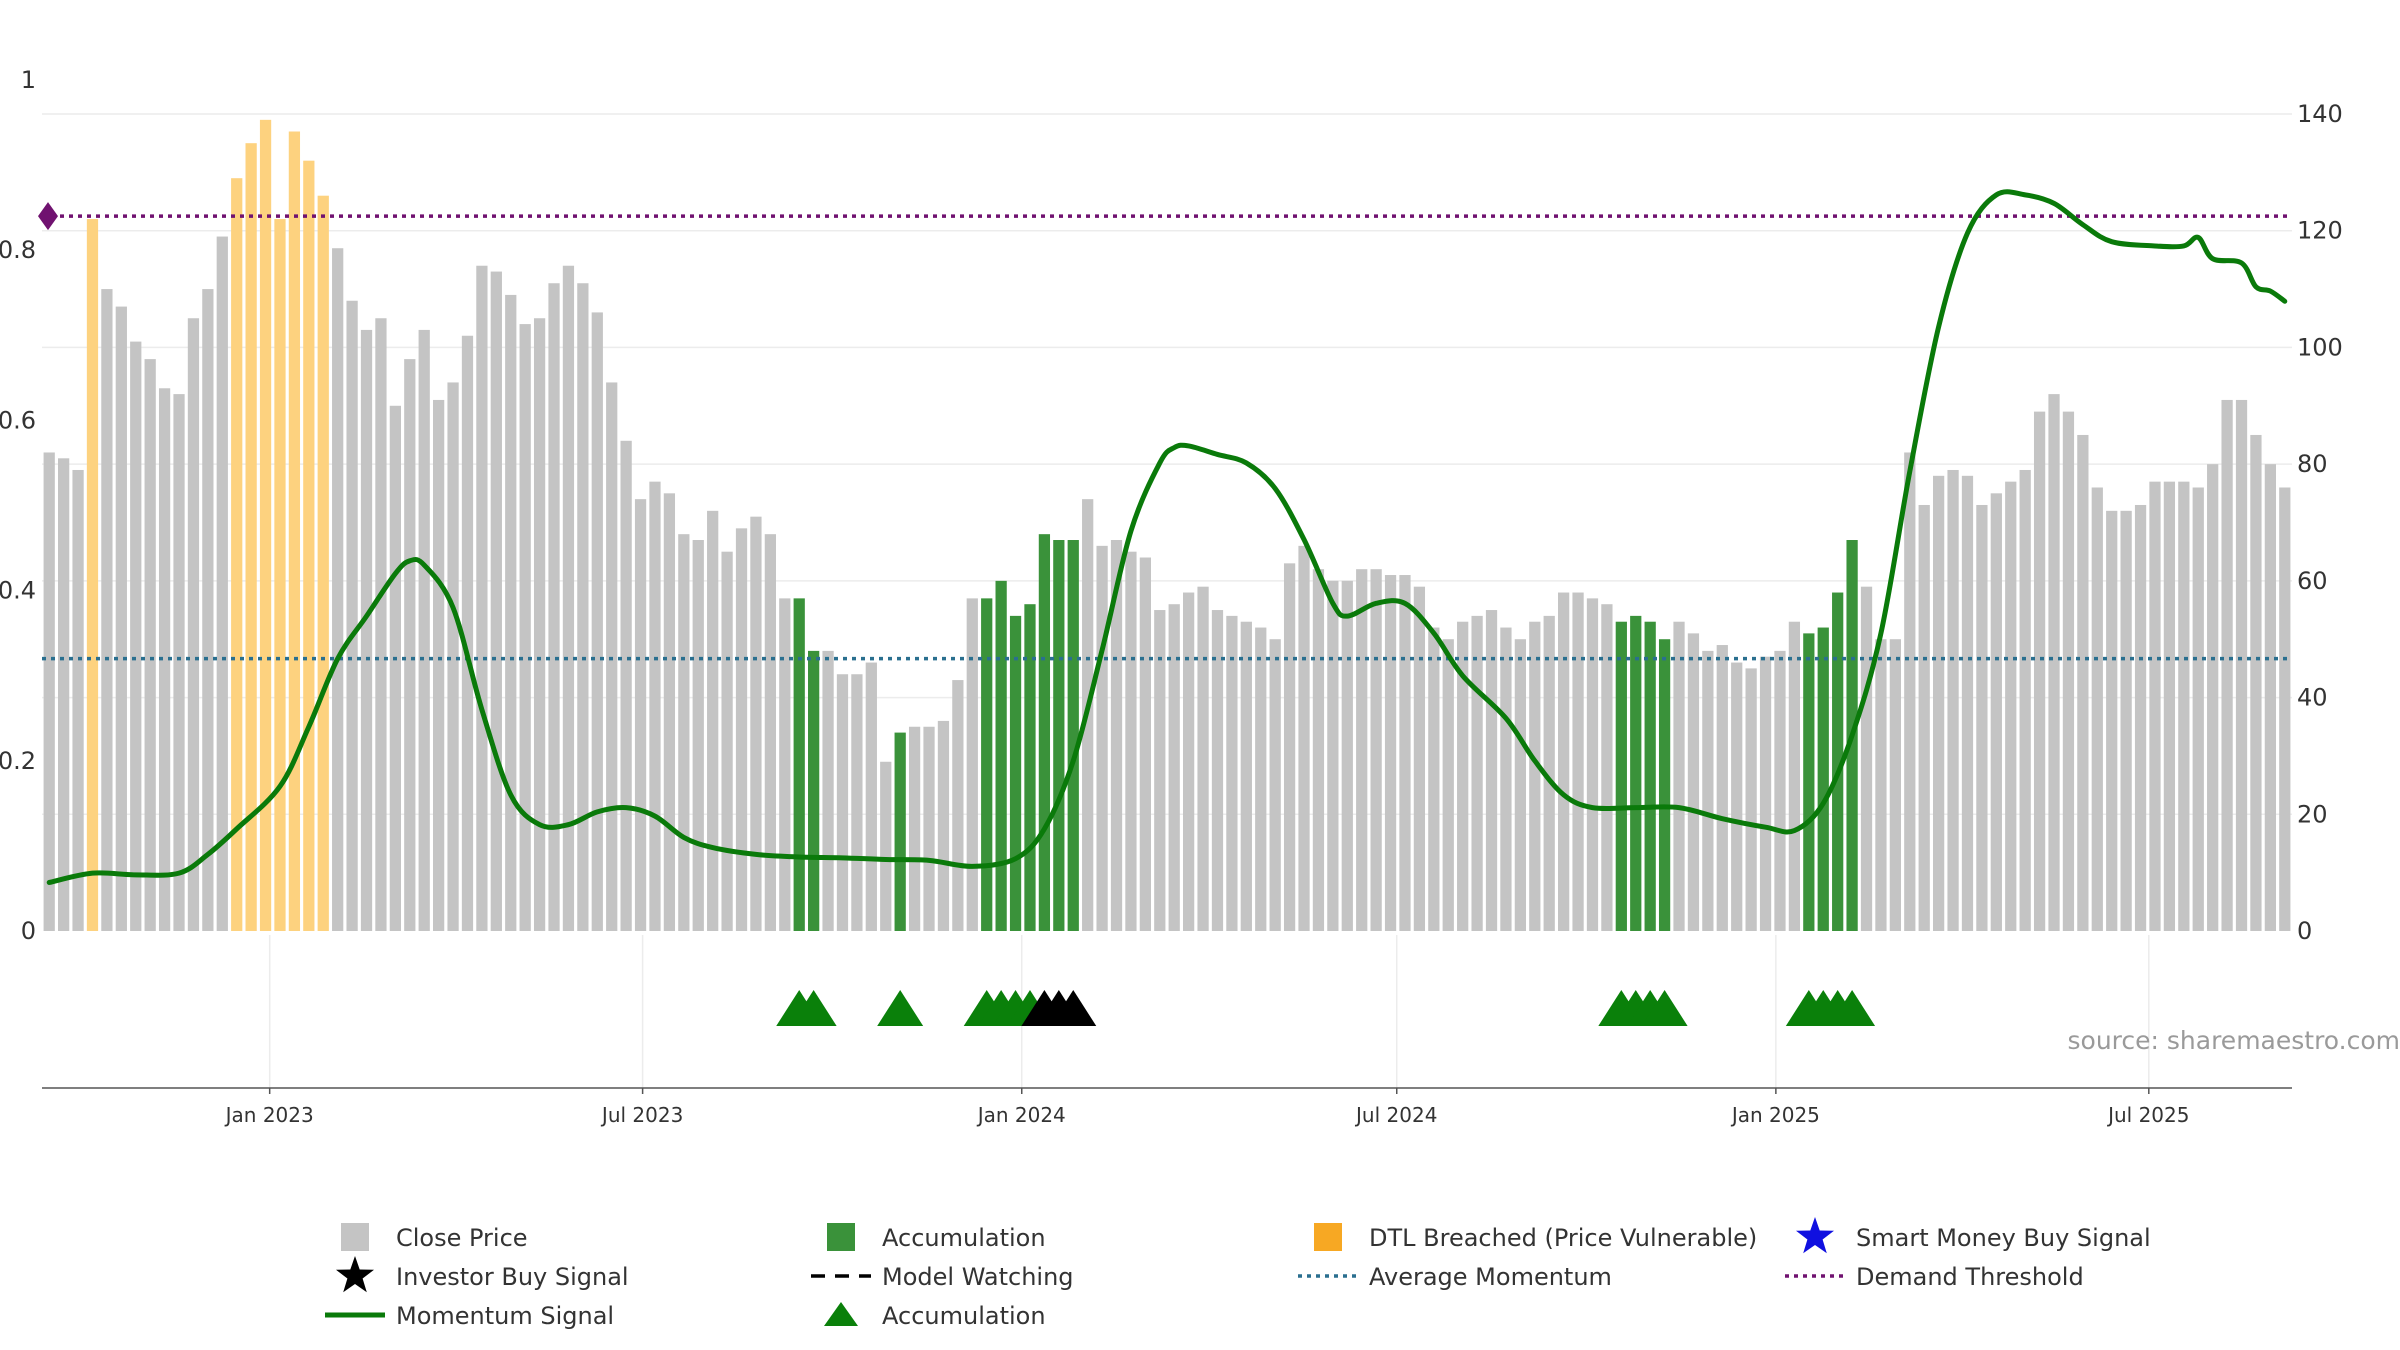 The width and height of the screenshot is (2400, 1350). I want to click on right-axis-tick-label: 100, so click(2320, 347).